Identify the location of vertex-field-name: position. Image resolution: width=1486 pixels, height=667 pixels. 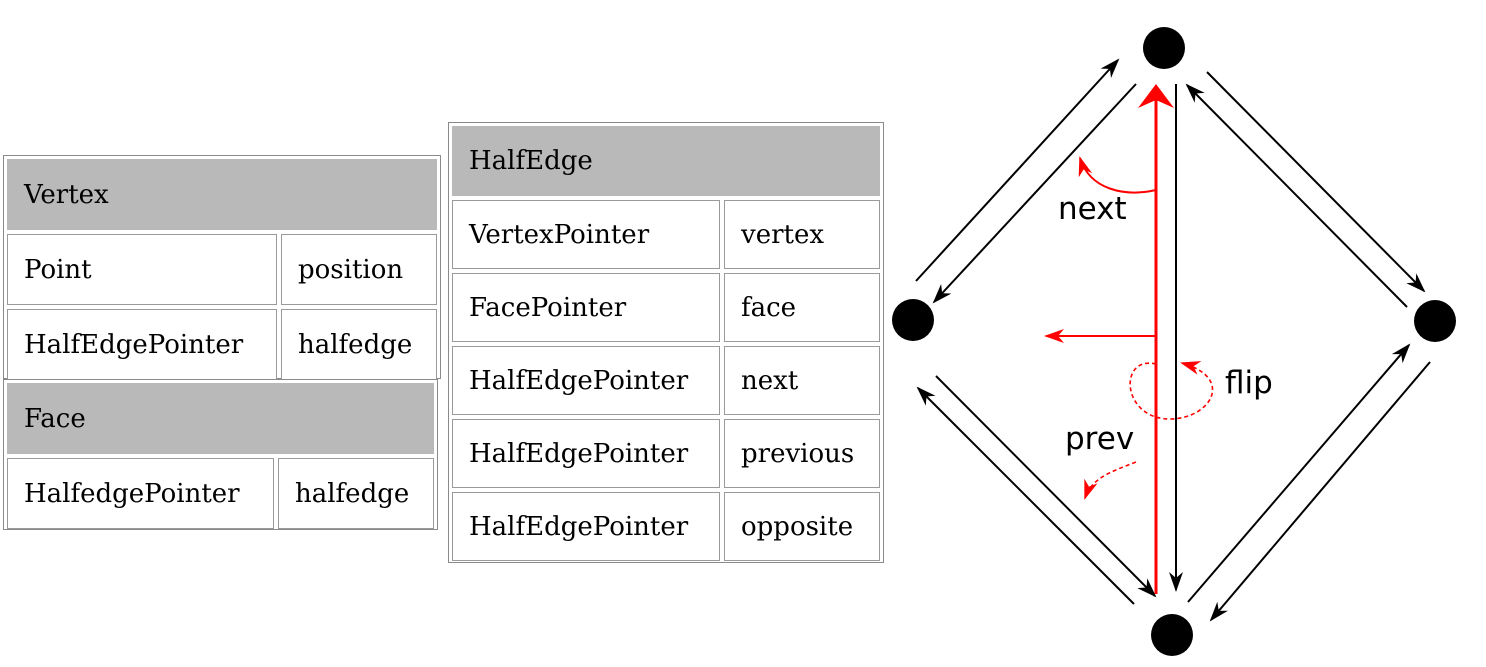
(359, 269).